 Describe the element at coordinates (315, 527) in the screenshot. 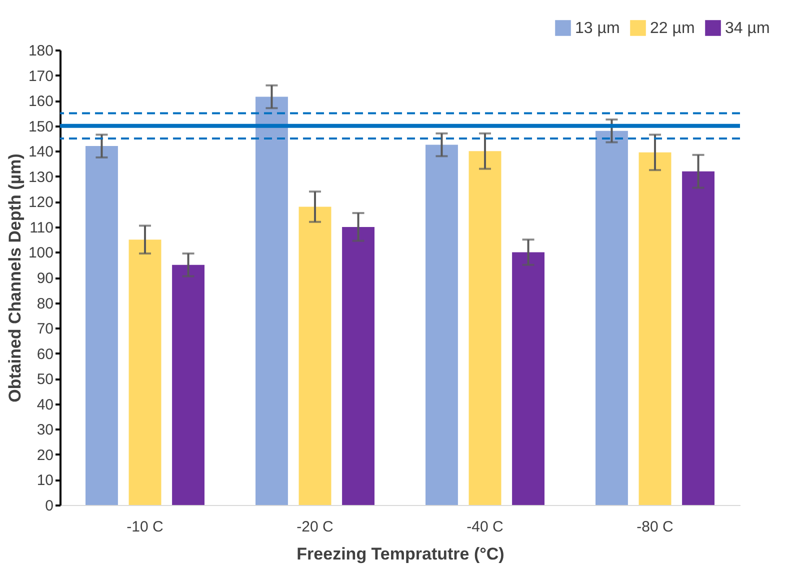

I see `x-tick-label: -20 C` at that location.